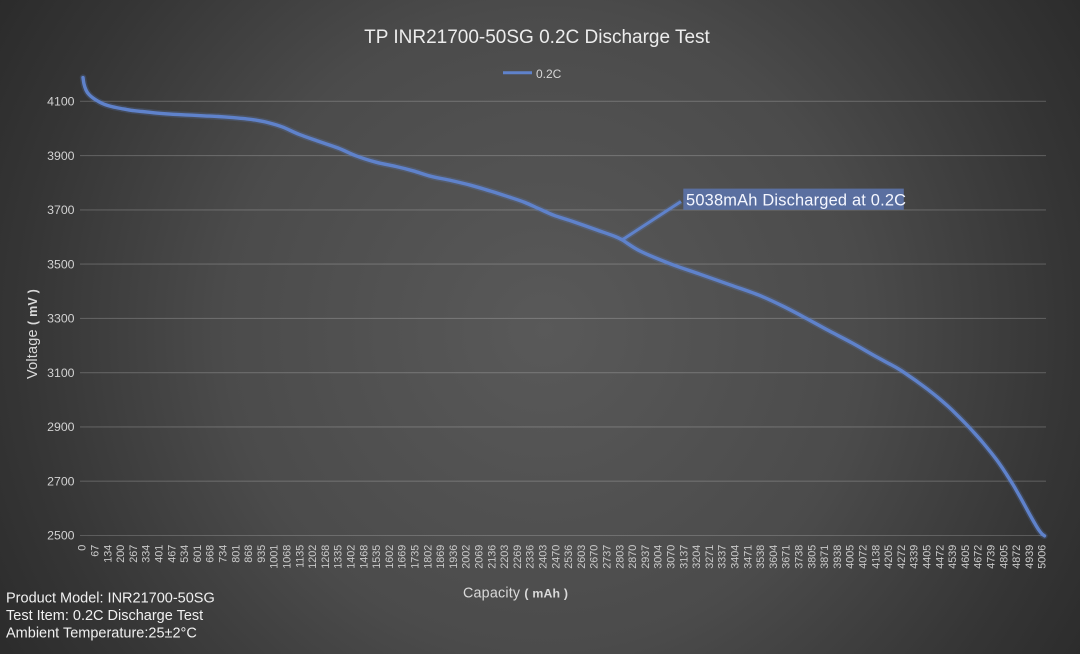 Image resolution: width=1080 pixels, height=654 pixels. Describe the element at coordinates (902, 557) in the screenshot. I see `svg-text: 4272` at that location.